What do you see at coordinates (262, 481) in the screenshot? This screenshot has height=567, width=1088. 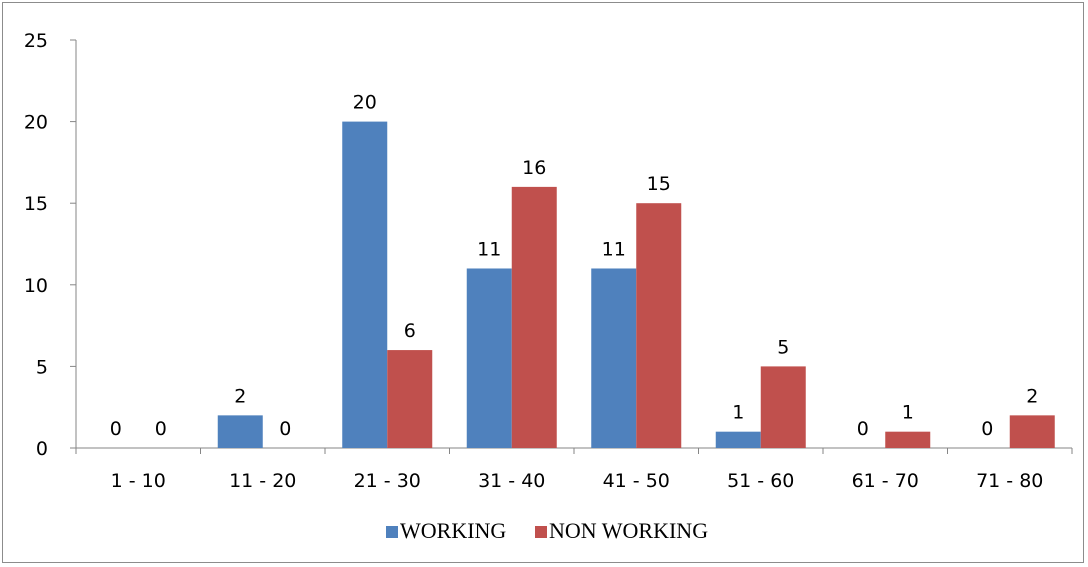 I see `x-tick-label: 11 - 20` at bounding box center [262, 481].